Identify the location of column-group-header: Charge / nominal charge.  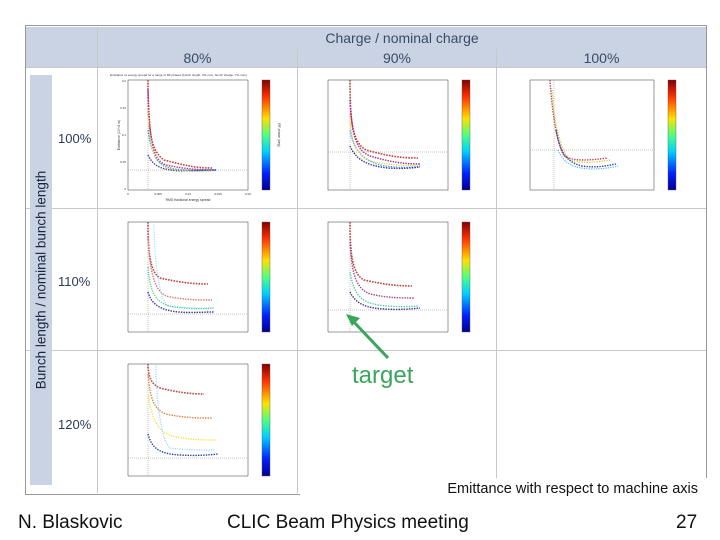
(402, 38).